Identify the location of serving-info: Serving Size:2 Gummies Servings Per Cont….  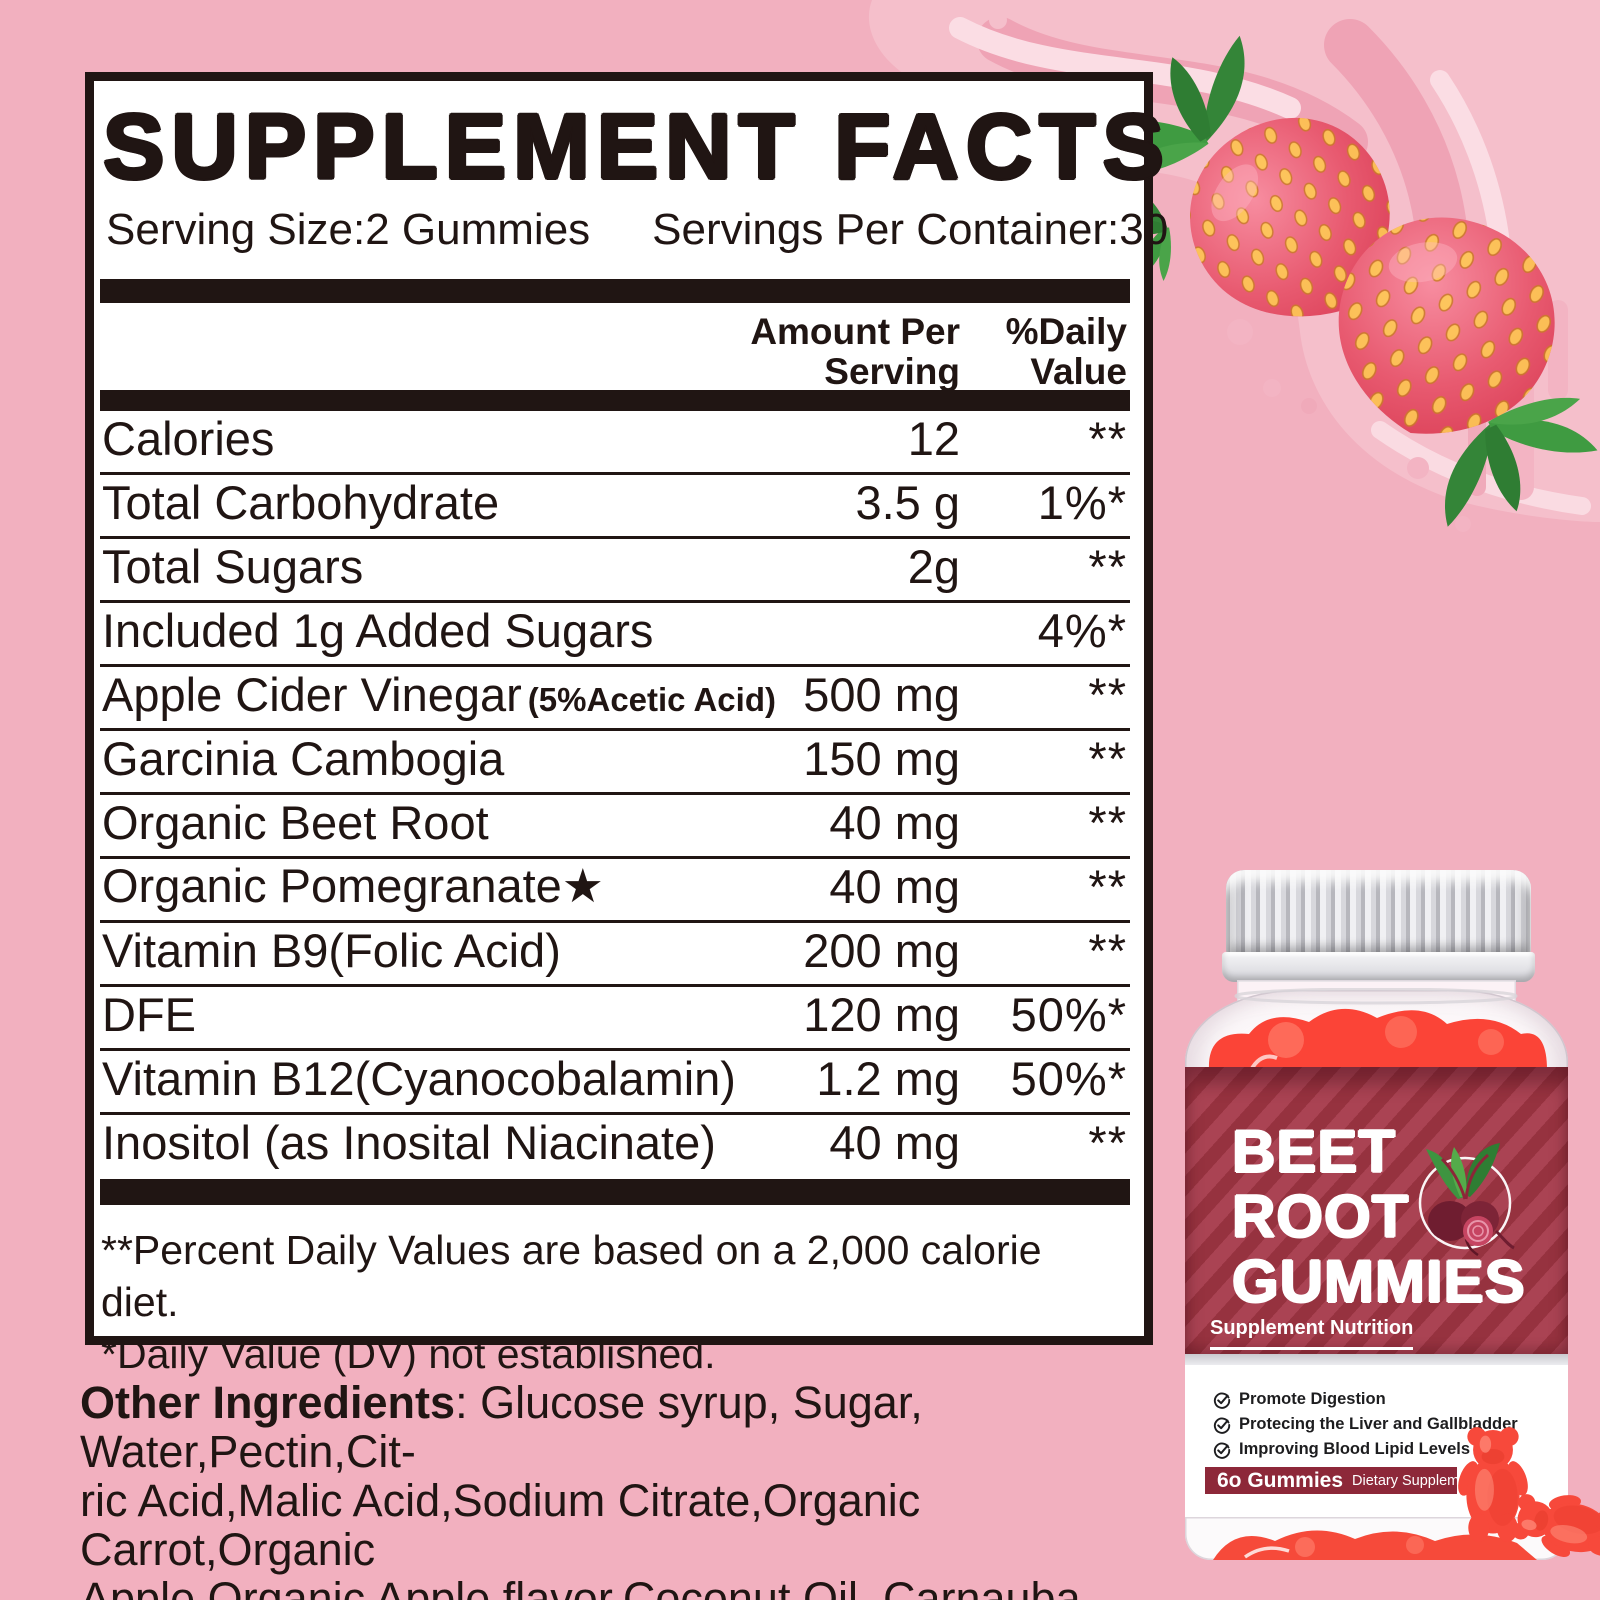
(637, 230).